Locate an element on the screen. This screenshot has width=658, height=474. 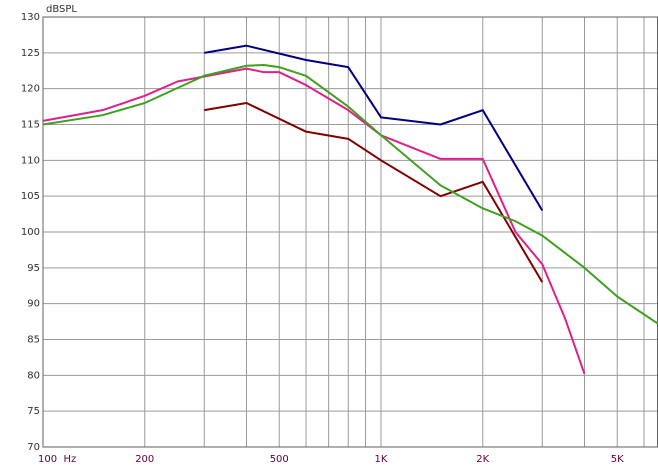
y-tick-label: 100 is located at coordinates (30, 232).